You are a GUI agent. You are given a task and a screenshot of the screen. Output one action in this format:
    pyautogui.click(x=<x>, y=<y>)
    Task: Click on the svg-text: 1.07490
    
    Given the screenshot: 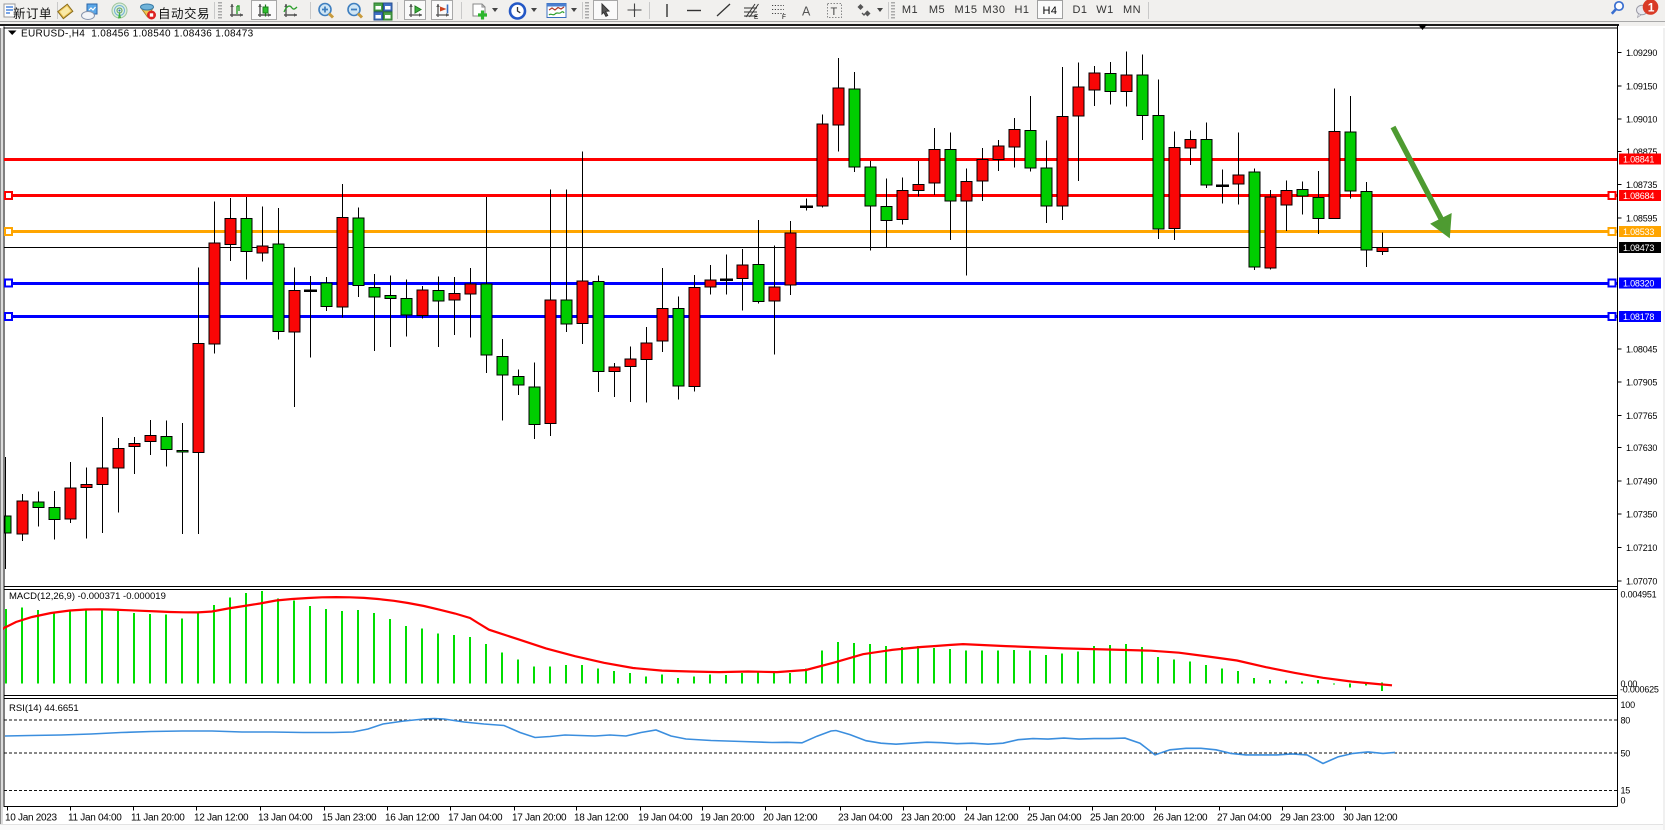 What is the action you would take?
    pyautogui.click(x=1641, y=481)
    